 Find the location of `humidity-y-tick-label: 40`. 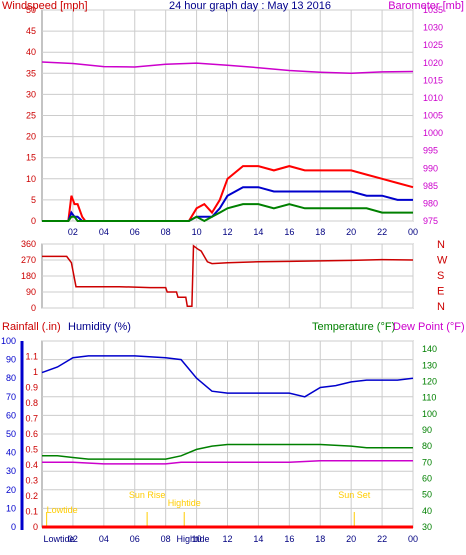

humidity-y-tick-label: 40 is located at coordinates (11, 453).